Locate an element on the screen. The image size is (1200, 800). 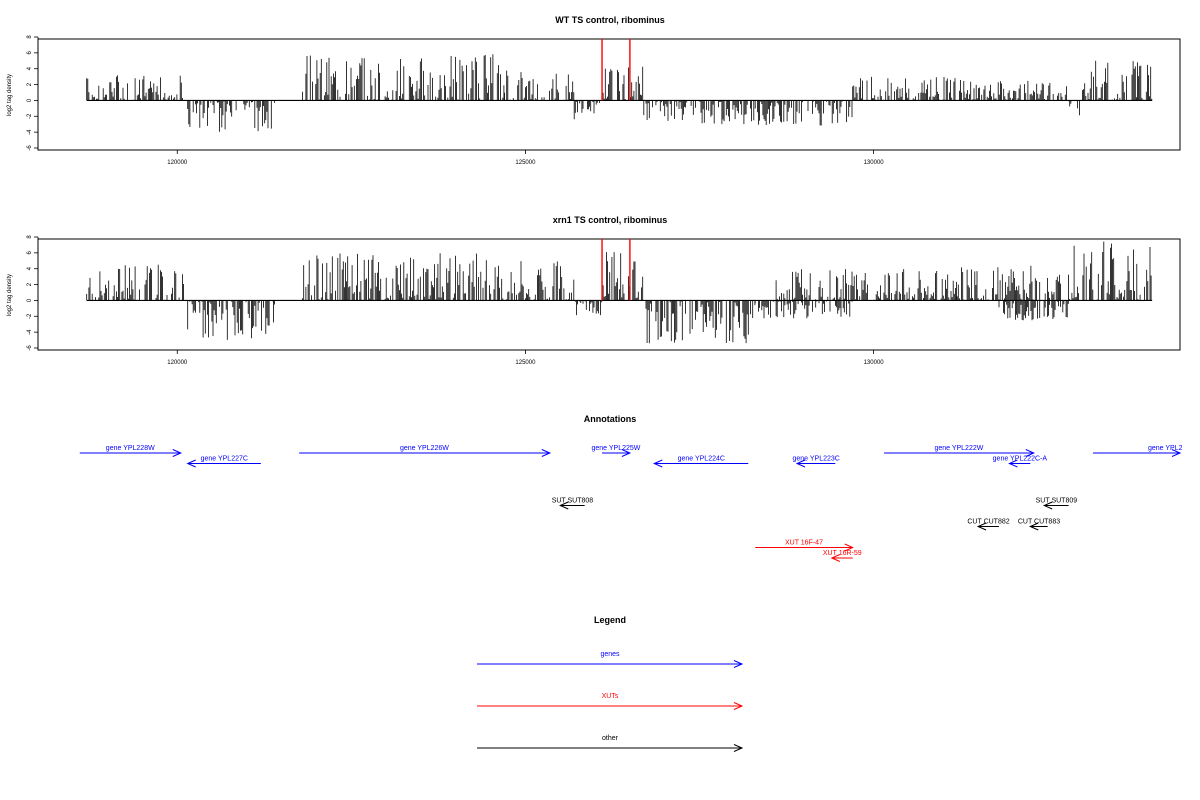
feature-label: CUT CUT883 is located at coordinates (1039, 522).